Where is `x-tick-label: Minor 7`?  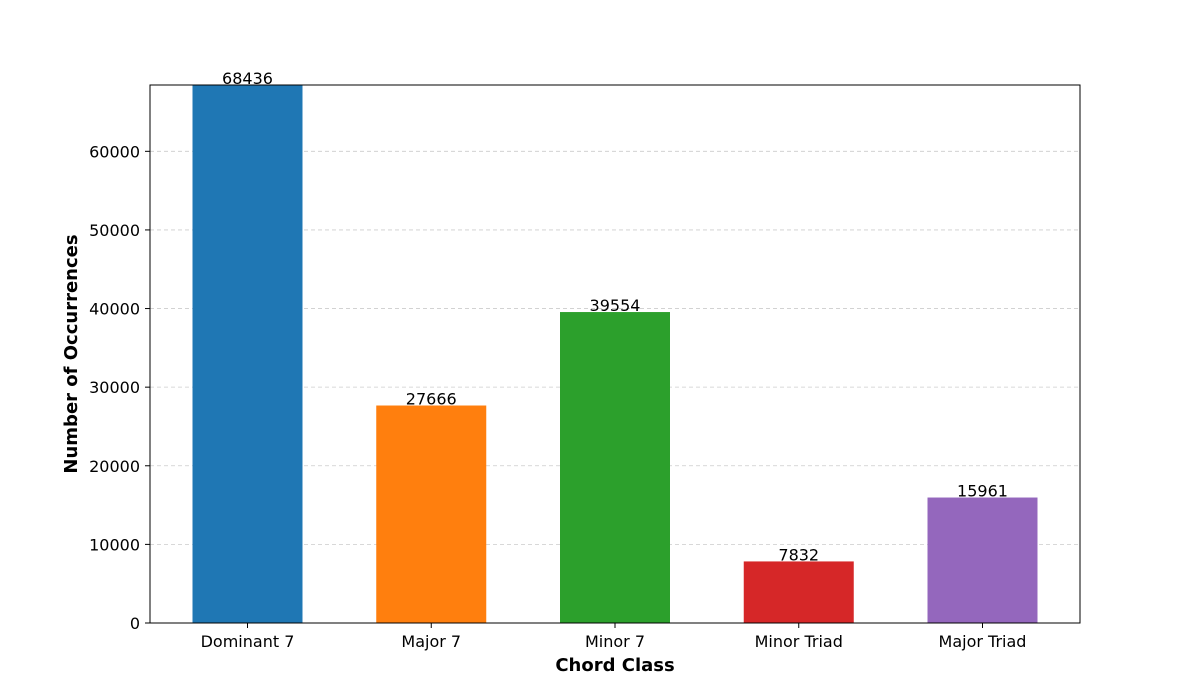
x-tick-label: Minor 7 is located at coordinates (615, 641).